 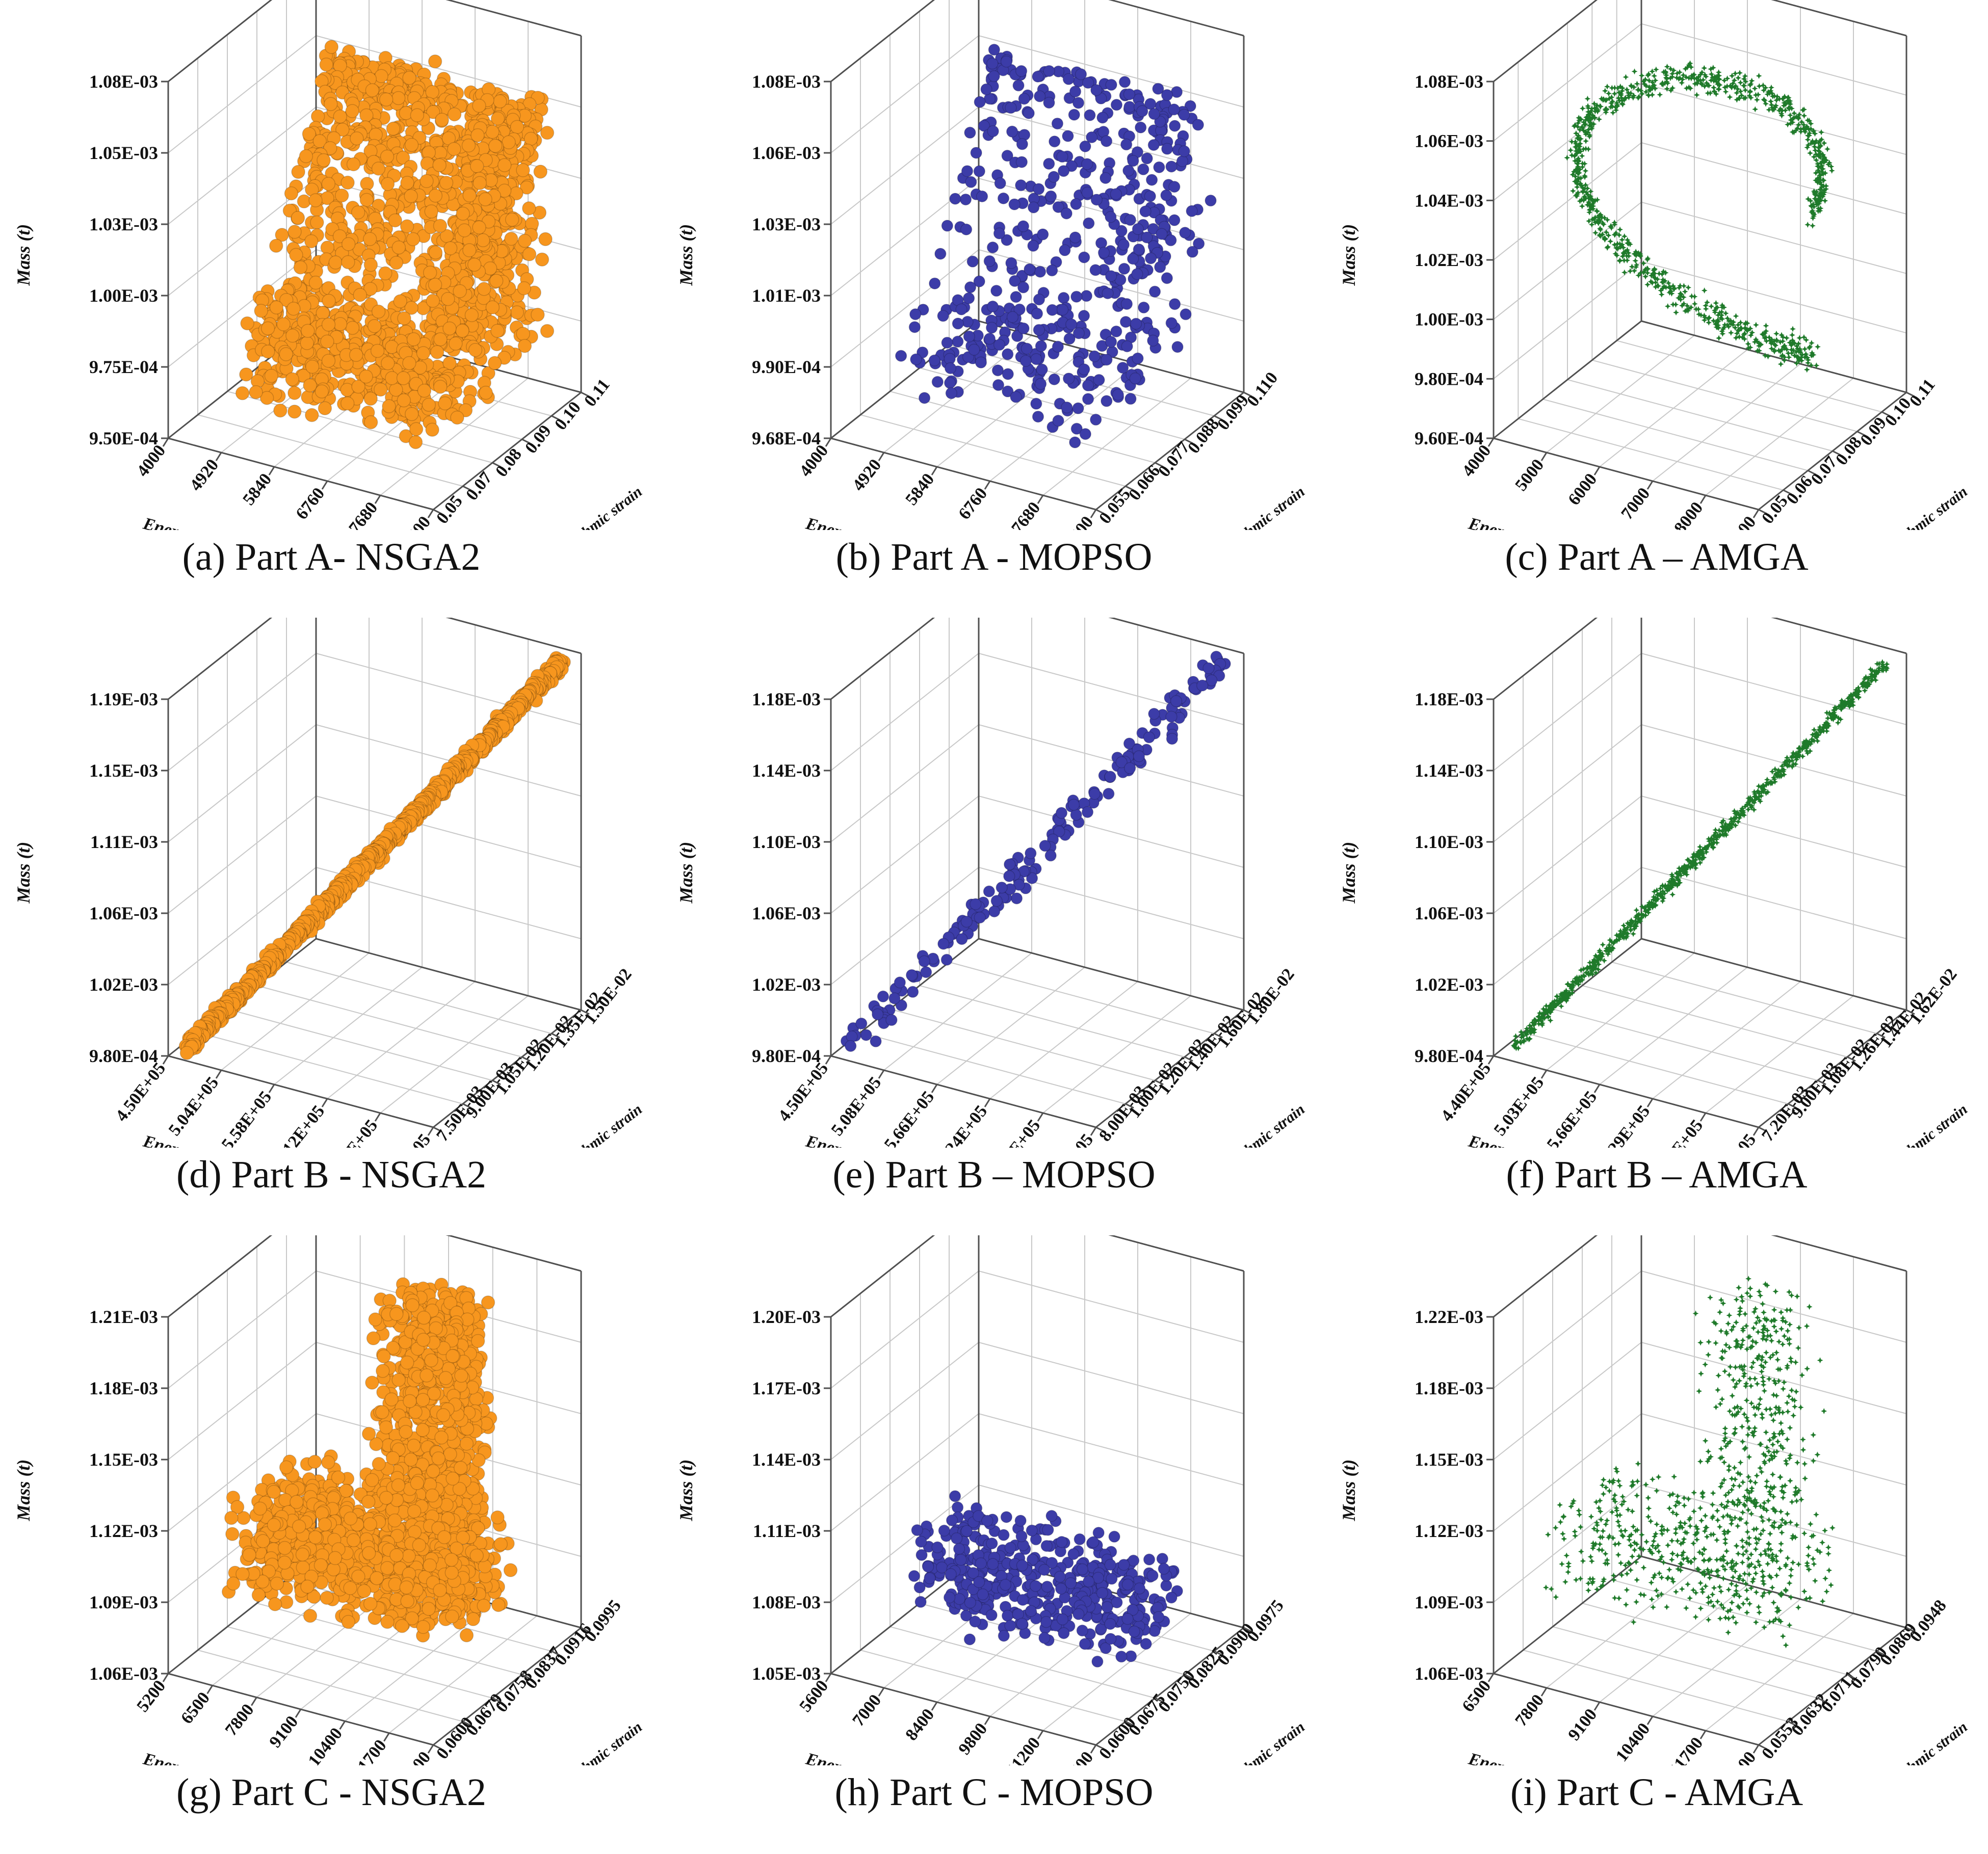 I want to click on z-axis-title: Mass (t), so click(x=686, y=872).